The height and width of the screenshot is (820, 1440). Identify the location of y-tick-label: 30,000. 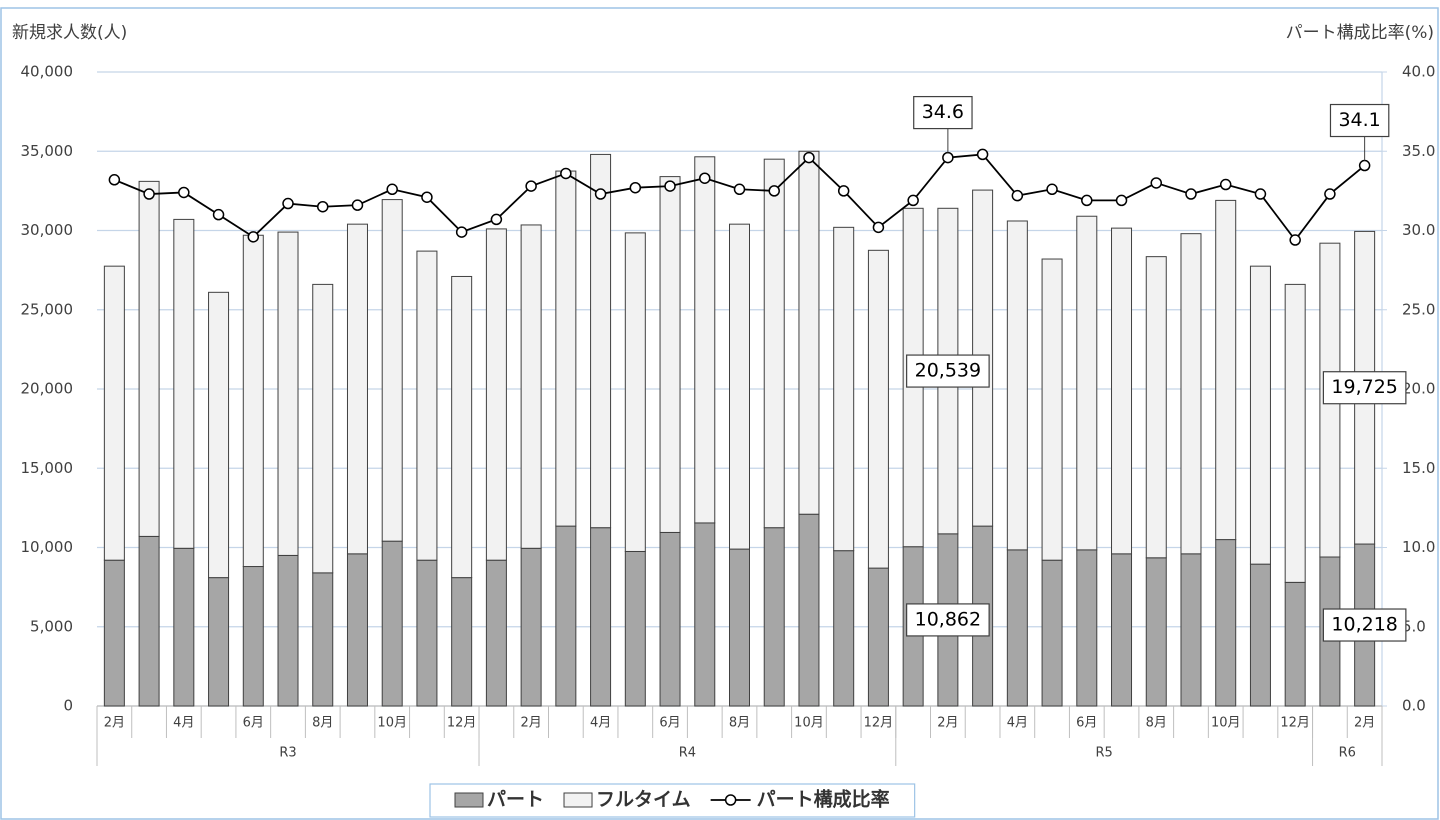
(47, 230).